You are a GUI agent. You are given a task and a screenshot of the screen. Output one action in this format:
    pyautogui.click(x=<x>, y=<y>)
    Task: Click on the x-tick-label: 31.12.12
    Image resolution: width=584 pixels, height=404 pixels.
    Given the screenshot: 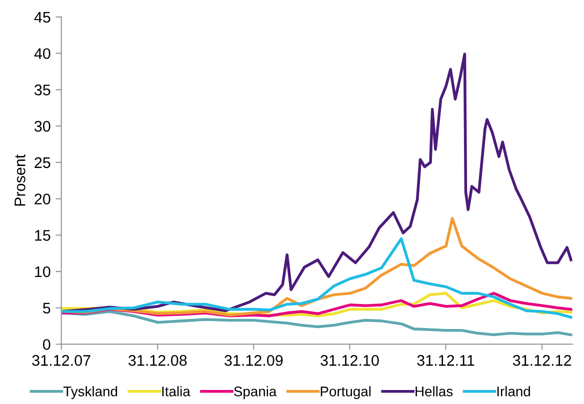 What is the action you would take?
    pyautogui.click(x=542, y=360)
    